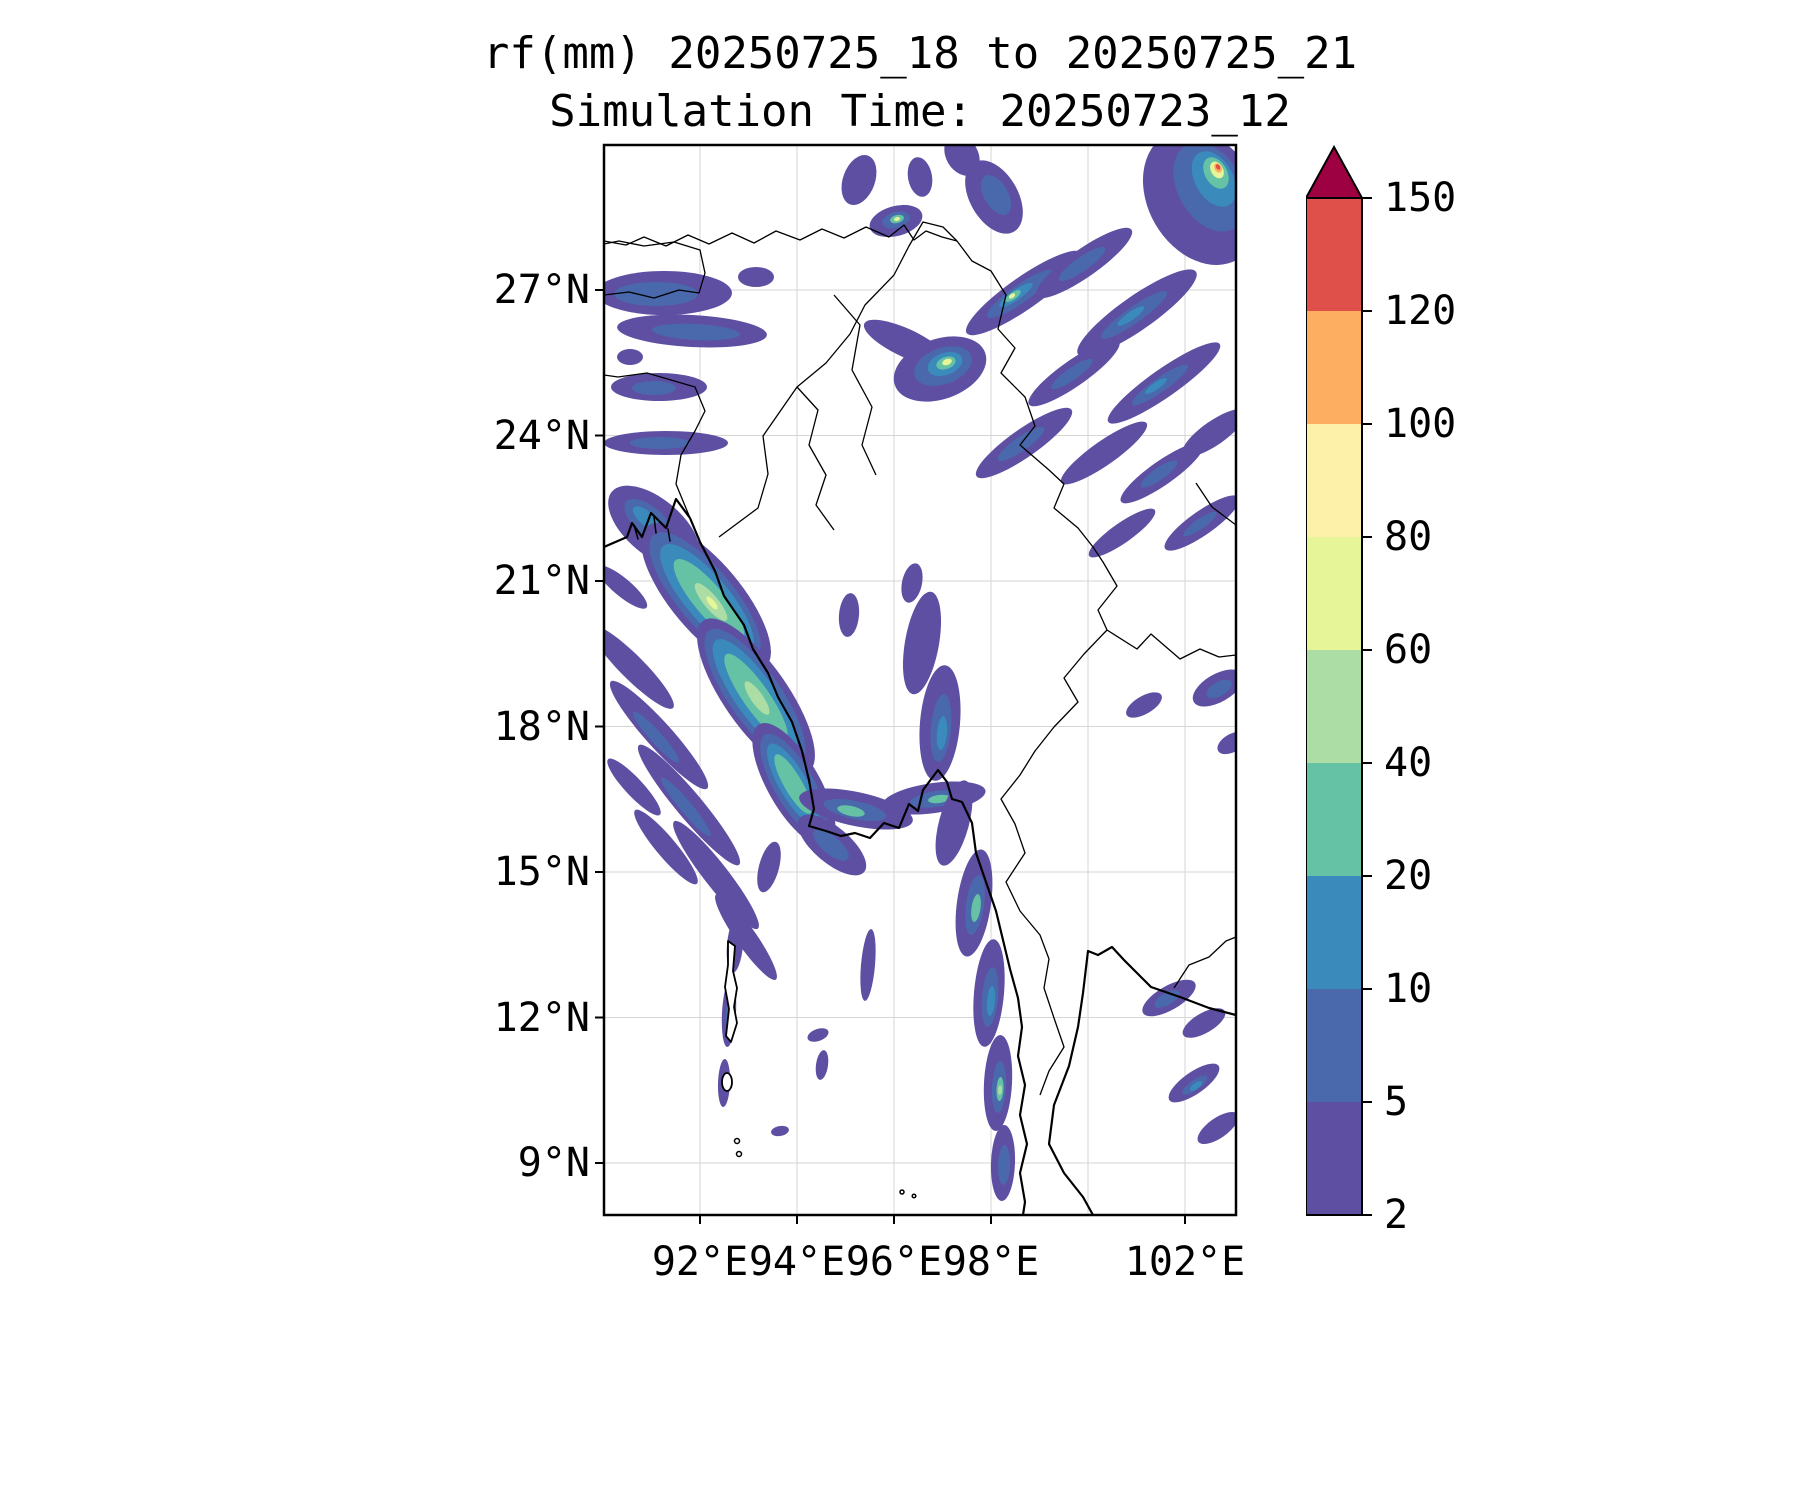 This screenshot has width=1800, height=1500. What do you see at coordinates (920, 53) in the screenshot?
I see `plot-title: rf(mm) 20250725_18 to 20250725_21` at bounding box center [920, 53].